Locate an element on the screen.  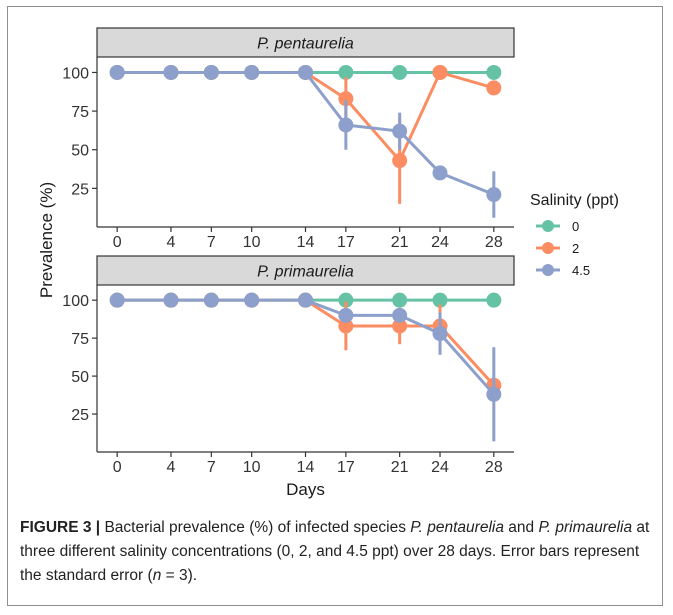
caption-text-4: = 3). is located at coordinates (179, 575).